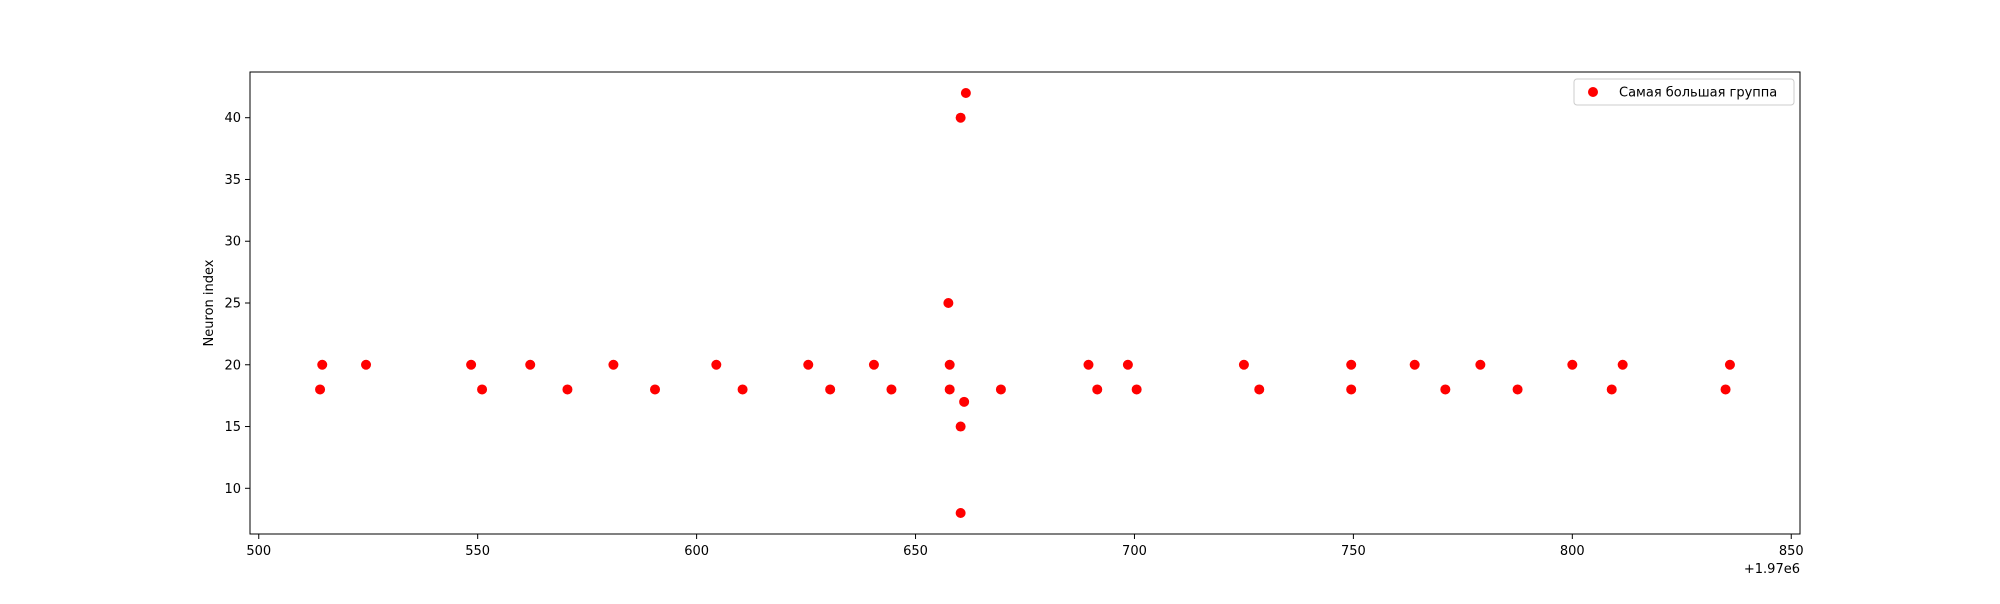 This screenshot has width=2000, height=604. Describe the element at coordinates (1791, 551) in the screenshot. I see `x-tick-label: 850` at that location.